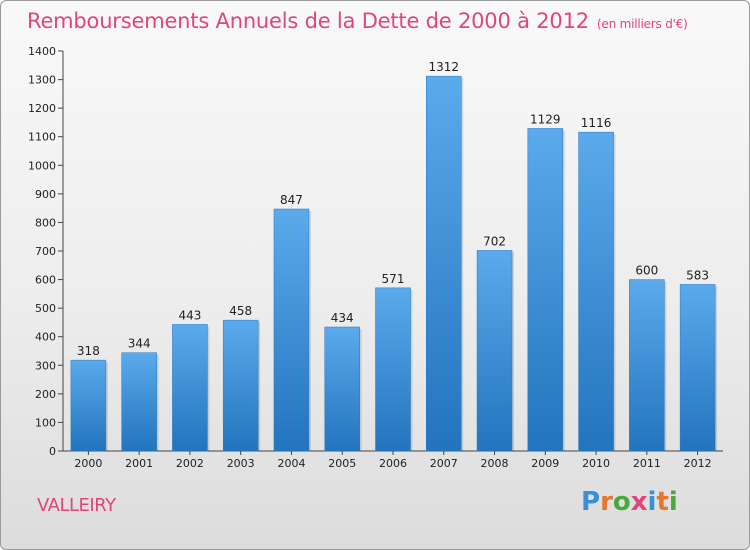 The width and height of the screenshot is (750, 550). What do you see at coordinates (697, 275) in the screenshot?
I see `bar-value-label: 583` at bounding box center [697, 275].